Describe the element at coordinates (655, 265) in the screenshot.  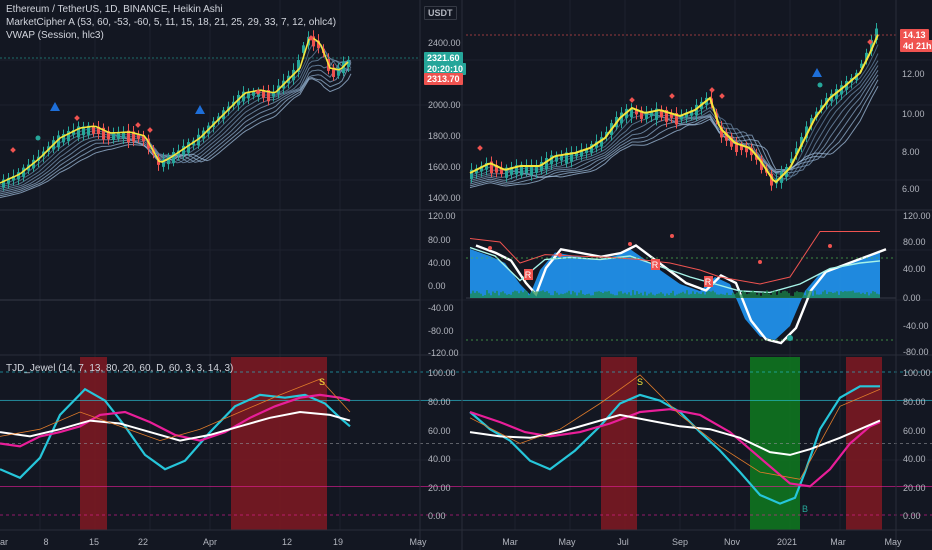
I see `wave-signal-label: R` at that location.